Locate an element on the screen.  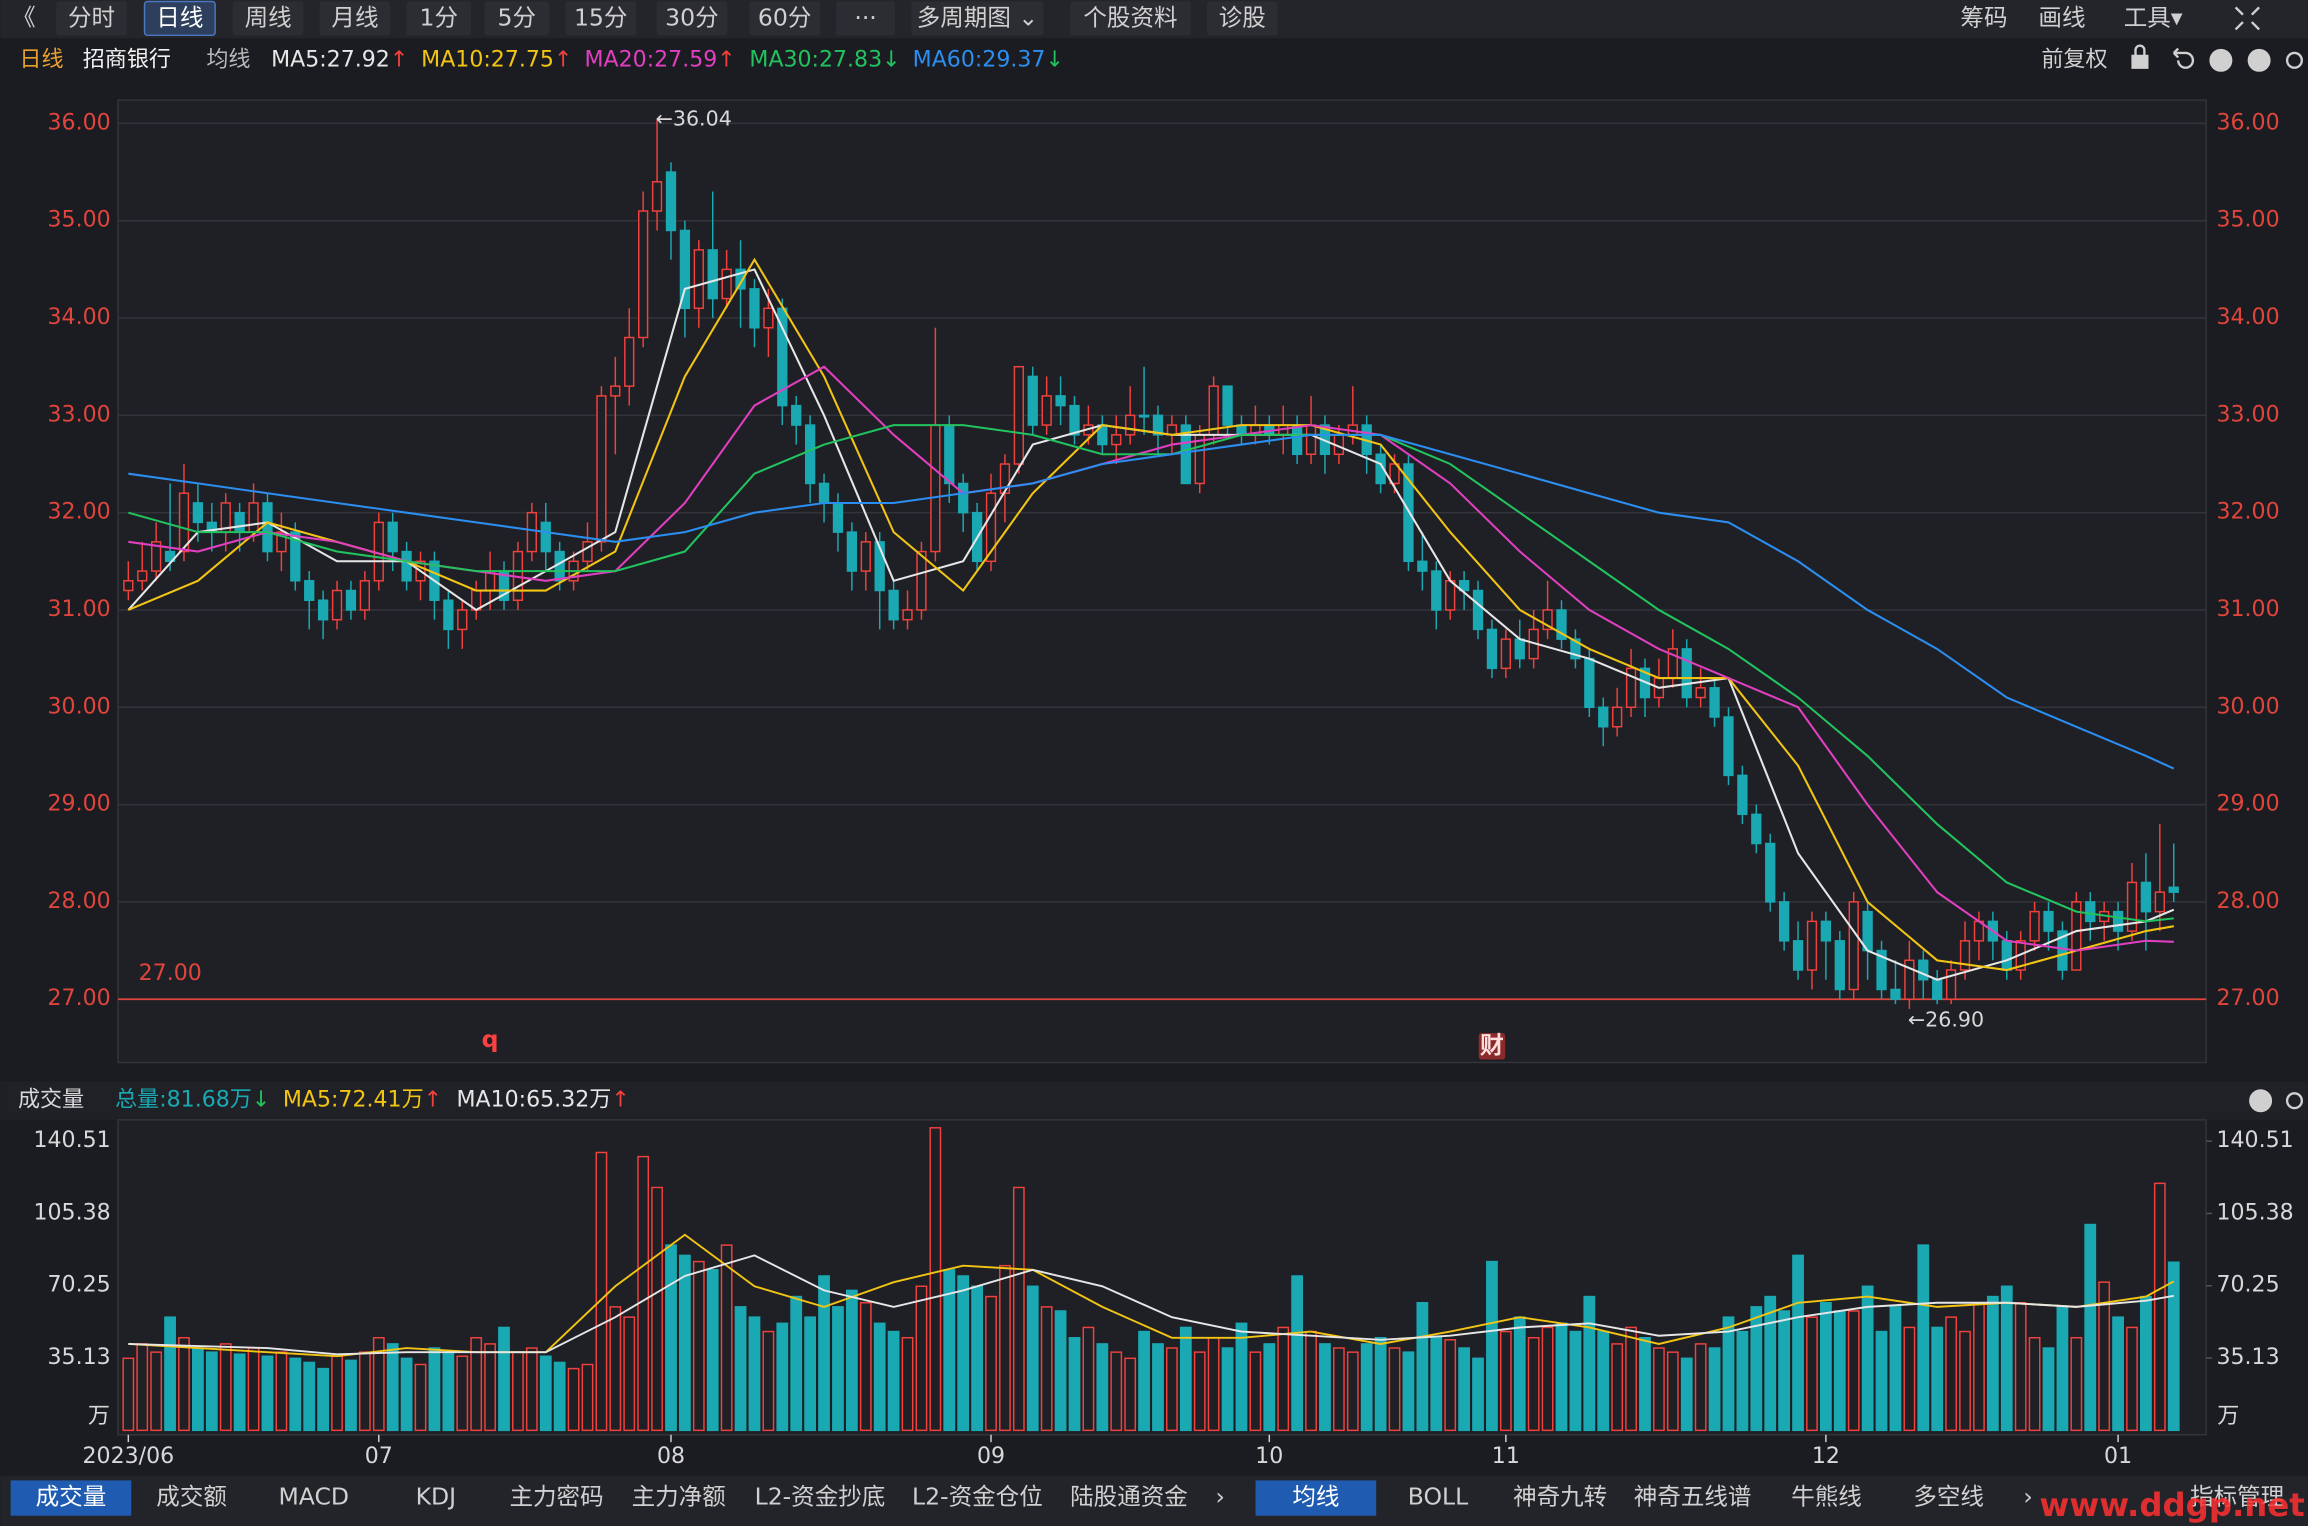
x-tick-label: 09 is located at coordinates (991, 1456).